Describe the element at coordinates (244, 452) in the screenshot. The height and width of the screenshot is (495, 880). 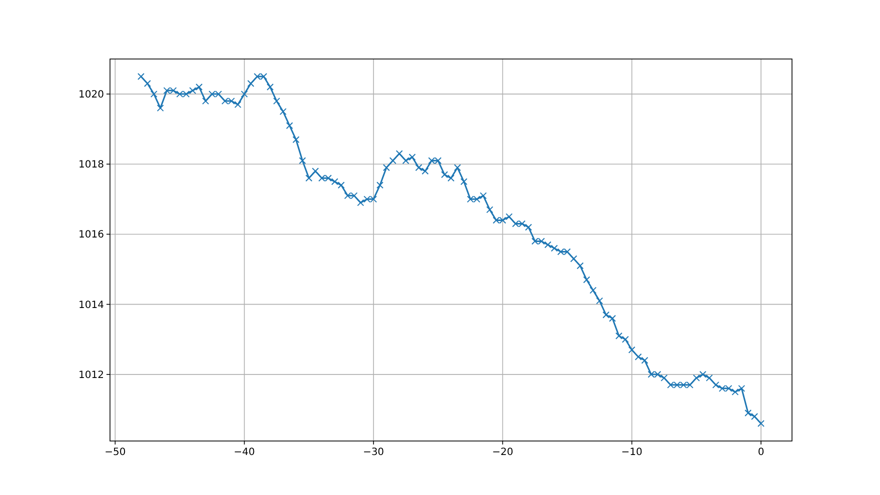
I see `x-tick-label: −40` at that location.